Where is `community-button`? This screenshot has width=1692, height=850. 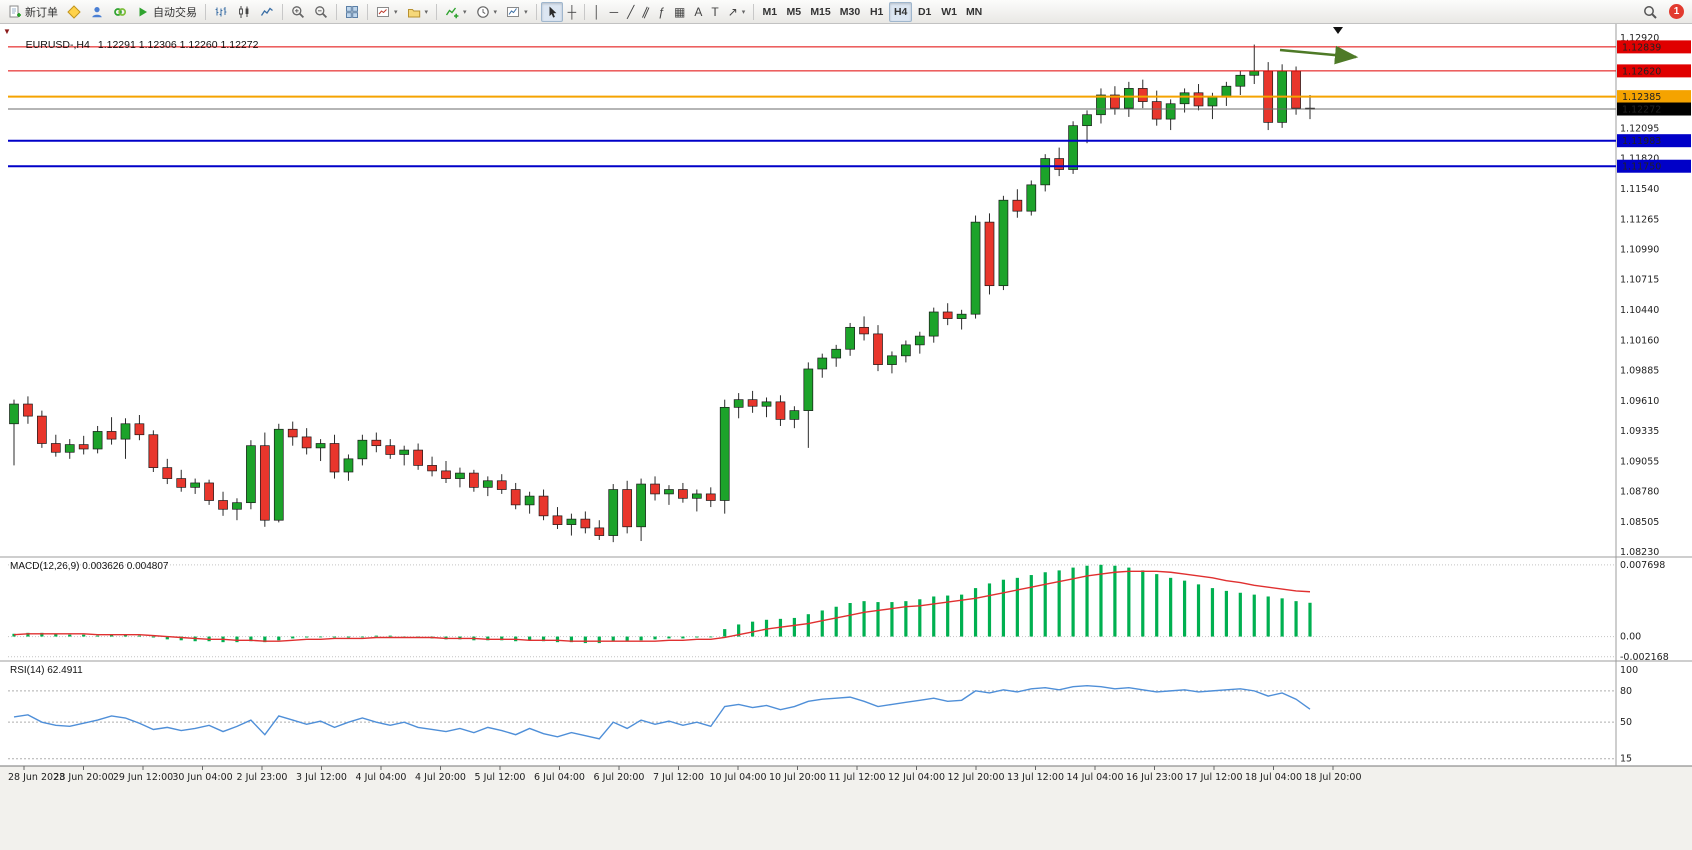 community-button is located at coordinates (120, 12).